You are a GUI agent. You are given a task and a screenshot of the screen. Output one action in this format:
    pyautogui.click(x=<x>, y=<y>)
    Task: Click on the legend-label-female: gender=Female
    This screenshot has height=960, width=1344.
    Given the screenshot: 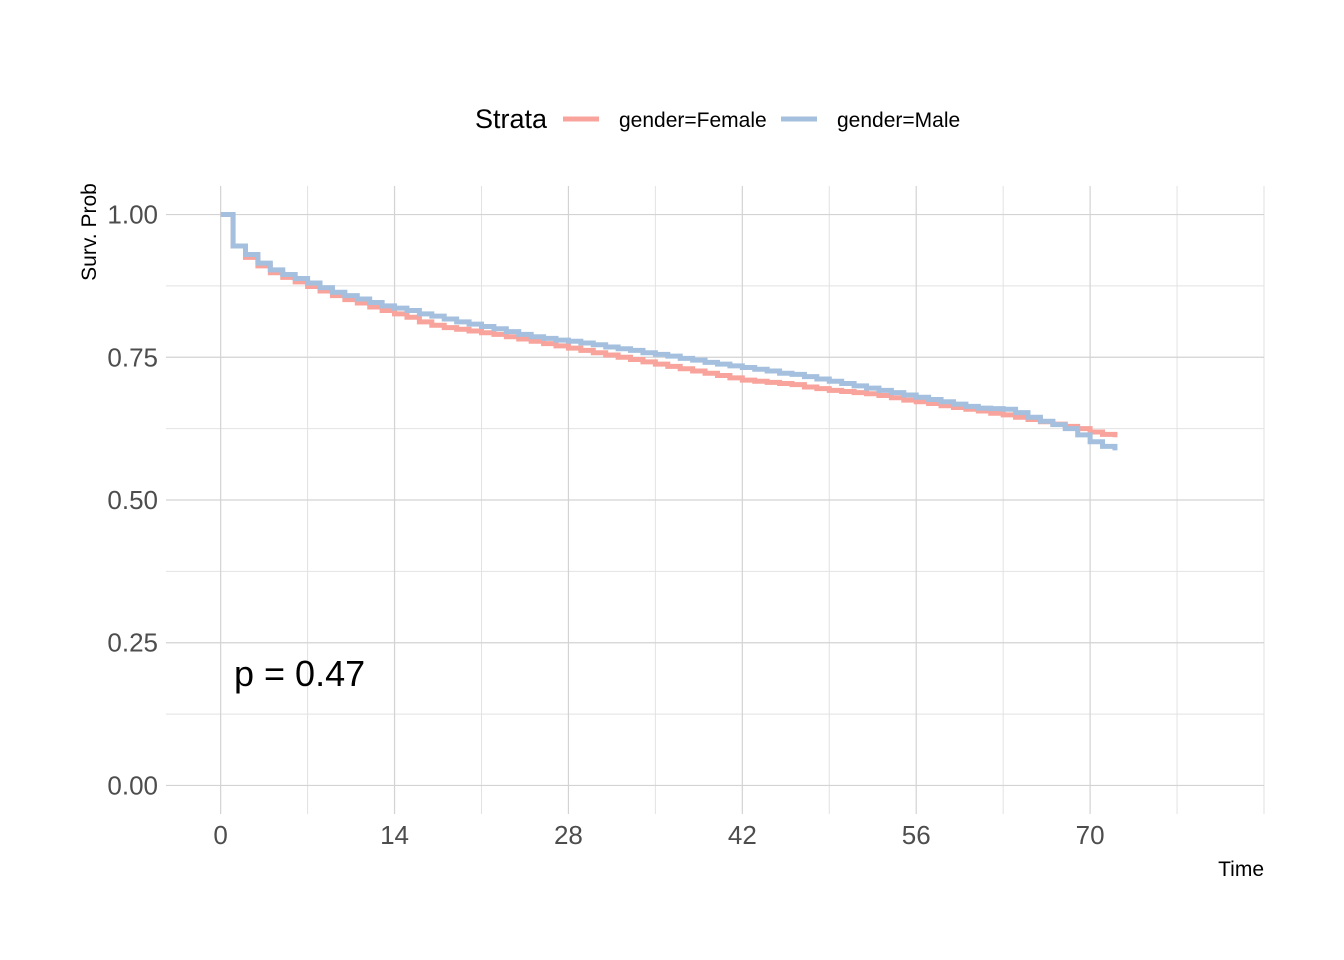 What is the action you would take?
    pyautogui.click(x=693, y=120)
    